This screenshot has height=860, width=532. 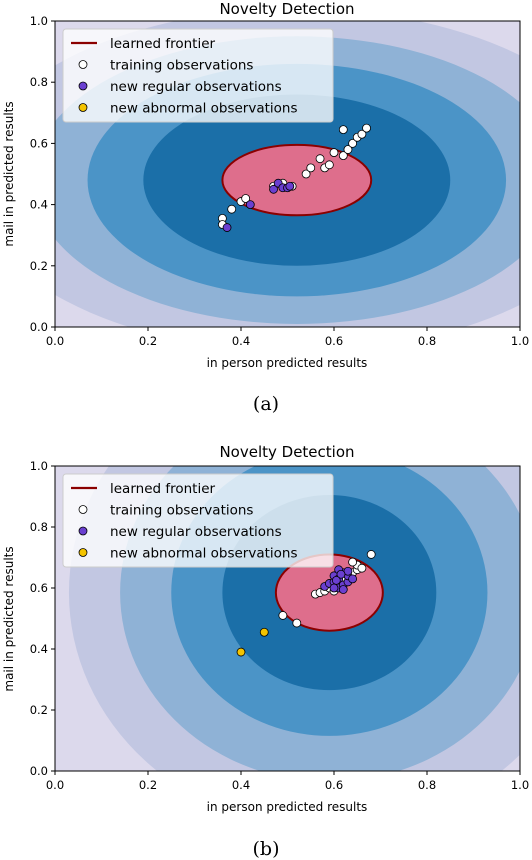 What do you see at coordinates (196, 532) in the screenshot?
I see `legend-label-b-2: new regular observations` at bounding box center [196, 532].